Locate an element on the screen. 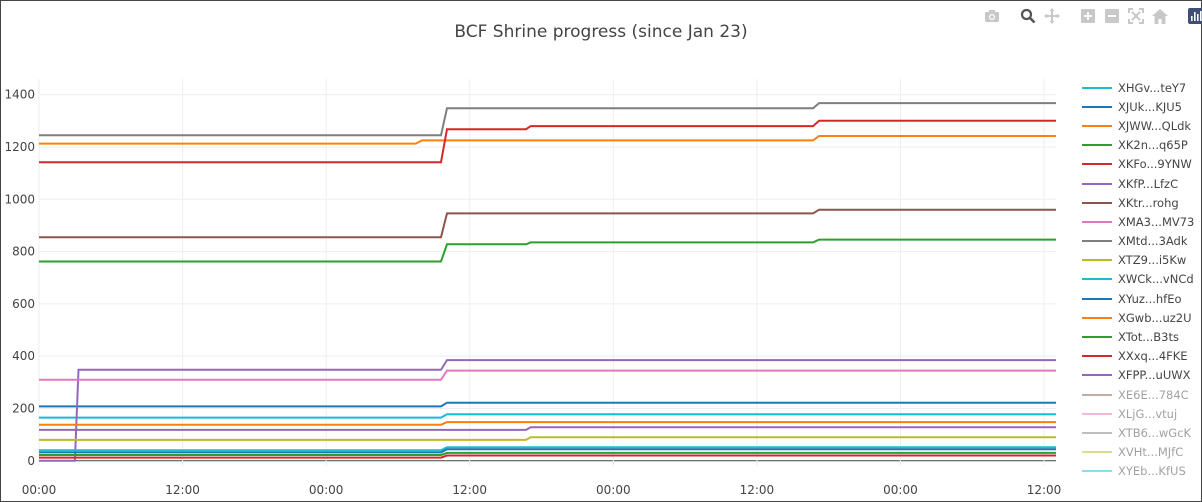  legend-item: XJUk...KJU5 is located at coordinates (1140, 106).